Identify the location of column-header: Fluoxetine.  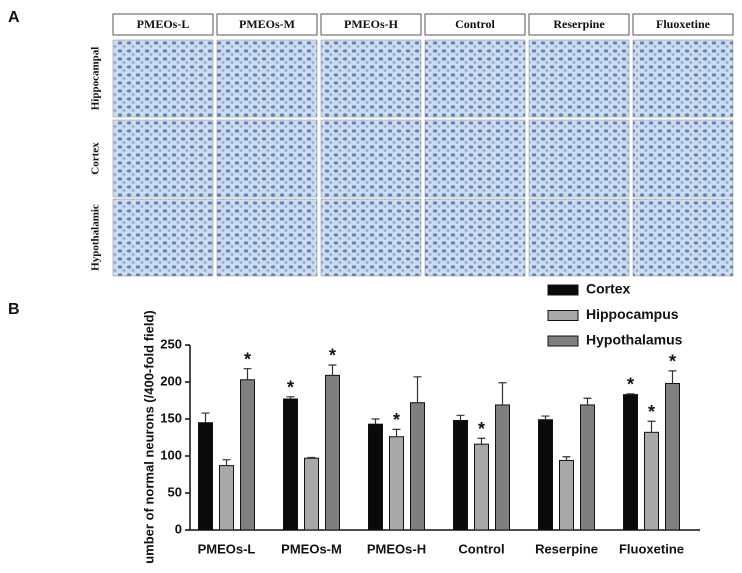
(683, 24).